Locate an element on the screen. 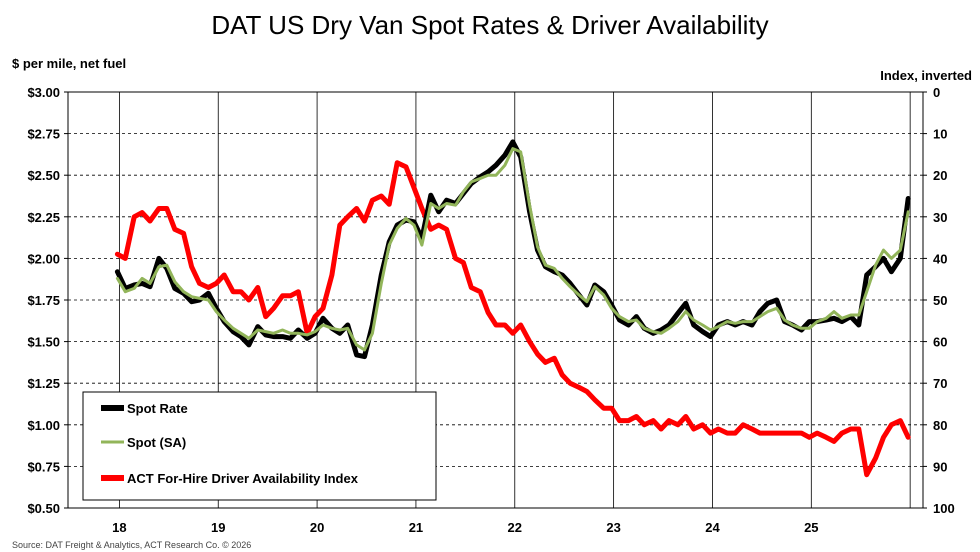  legend-label-spot-rate: Spot Rate is located at coordinates (157, 408).